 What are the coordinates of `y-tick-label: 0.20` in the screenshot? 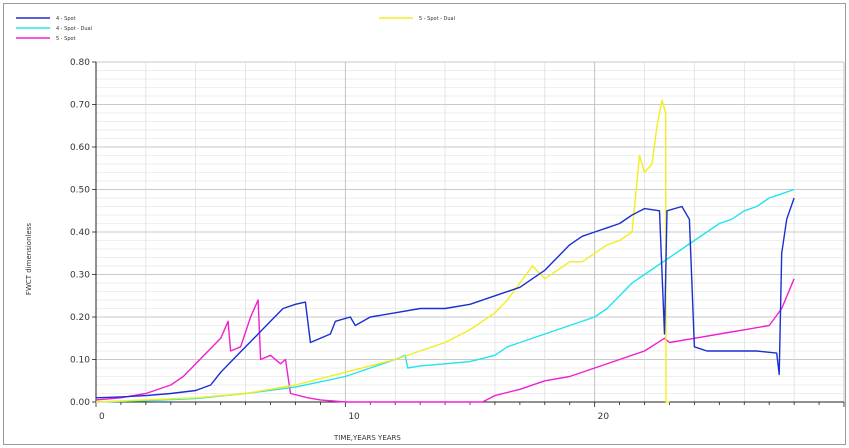 It's located at (80, 318).